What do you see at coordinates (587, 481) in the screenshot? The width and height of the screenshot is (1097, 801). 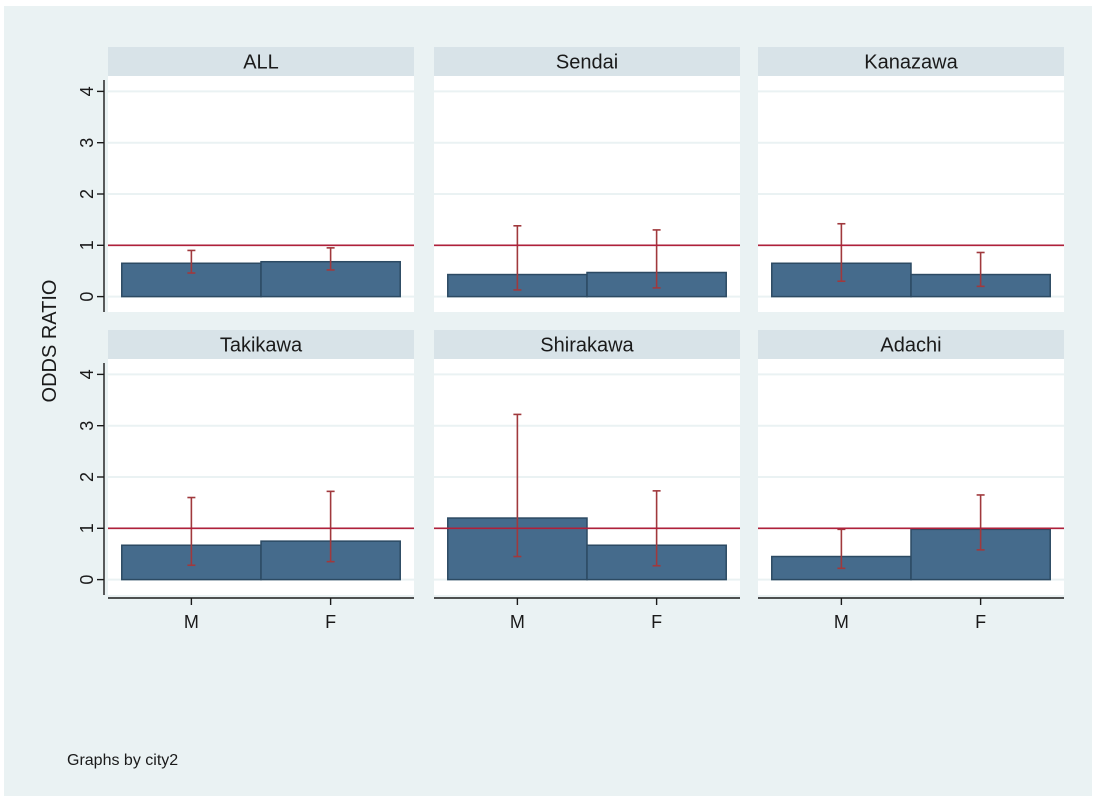 I see `panel-shirakawa: Shirakawa M F` at bounding box center [587, 481].